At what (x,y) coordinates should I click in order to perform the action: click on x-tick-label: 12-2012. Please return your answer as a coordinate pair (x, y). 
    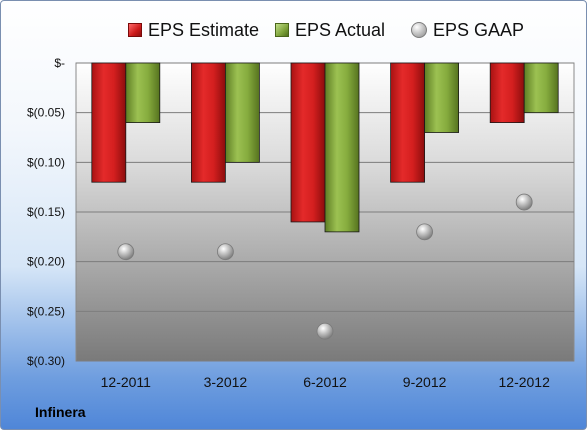
    Looking at the image, I should click on (525, 382).